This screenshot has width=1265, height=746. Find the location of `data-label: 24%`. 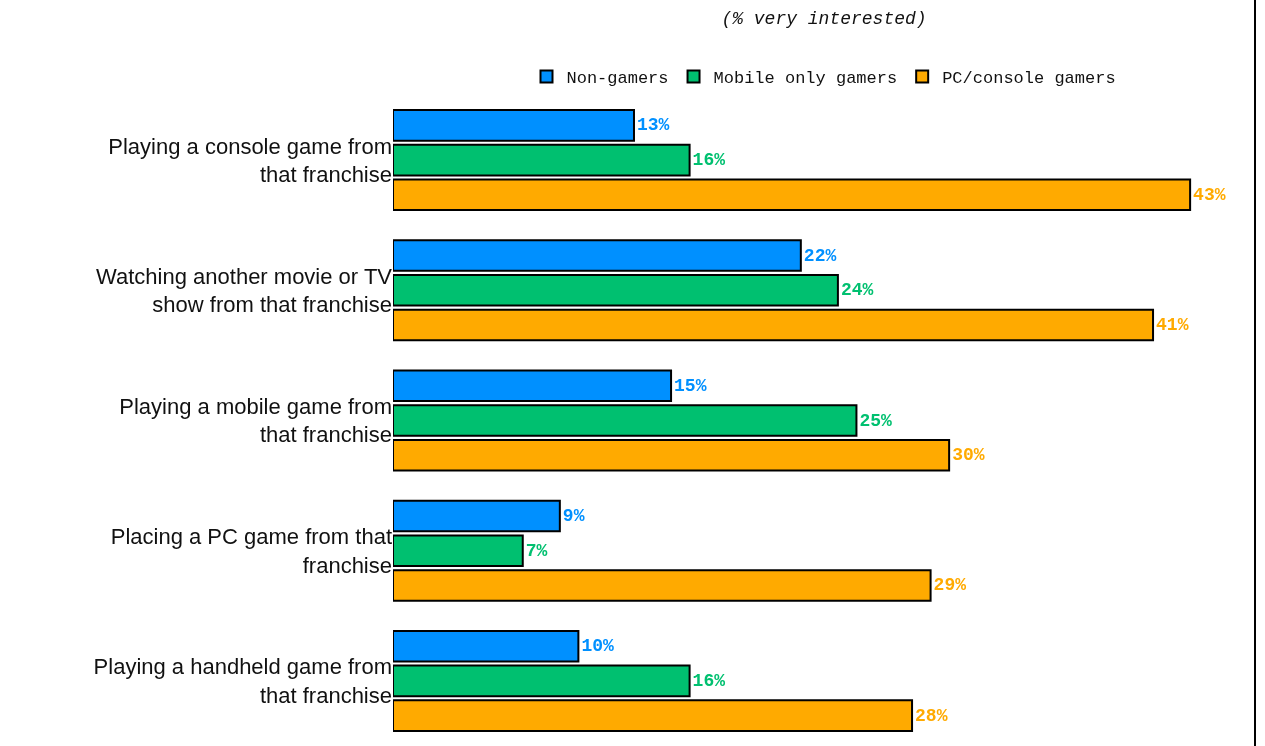

data-label: 24% is located at coordinates (857, 290).